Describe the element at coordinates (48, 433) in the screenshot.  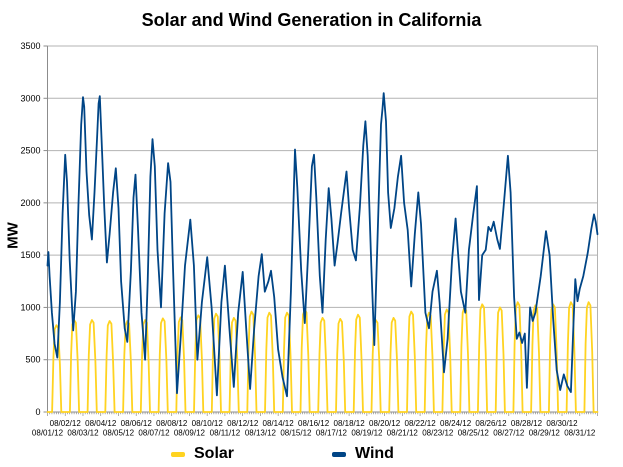
I see `x-tick-label: 08/01/12` at that location.